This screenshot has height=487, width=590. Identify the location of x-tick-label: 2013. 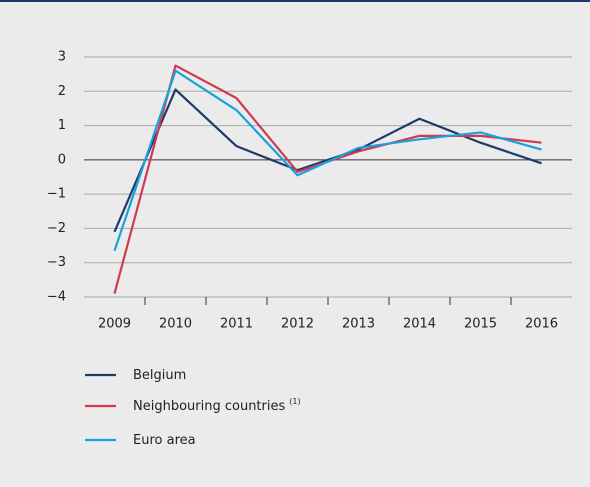
(358, 324).